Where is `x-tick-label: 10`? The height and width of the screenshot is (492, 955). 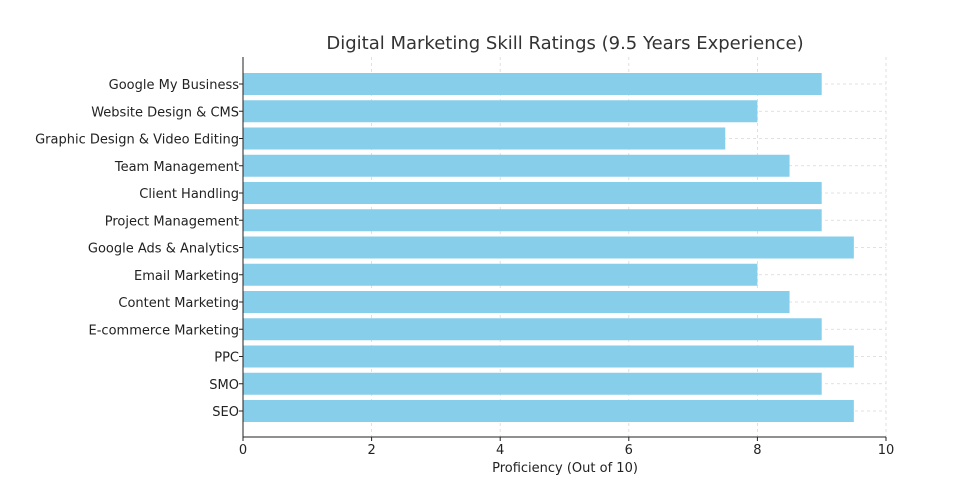 x-tick-label: 10 is located at coordinates (886, 450).